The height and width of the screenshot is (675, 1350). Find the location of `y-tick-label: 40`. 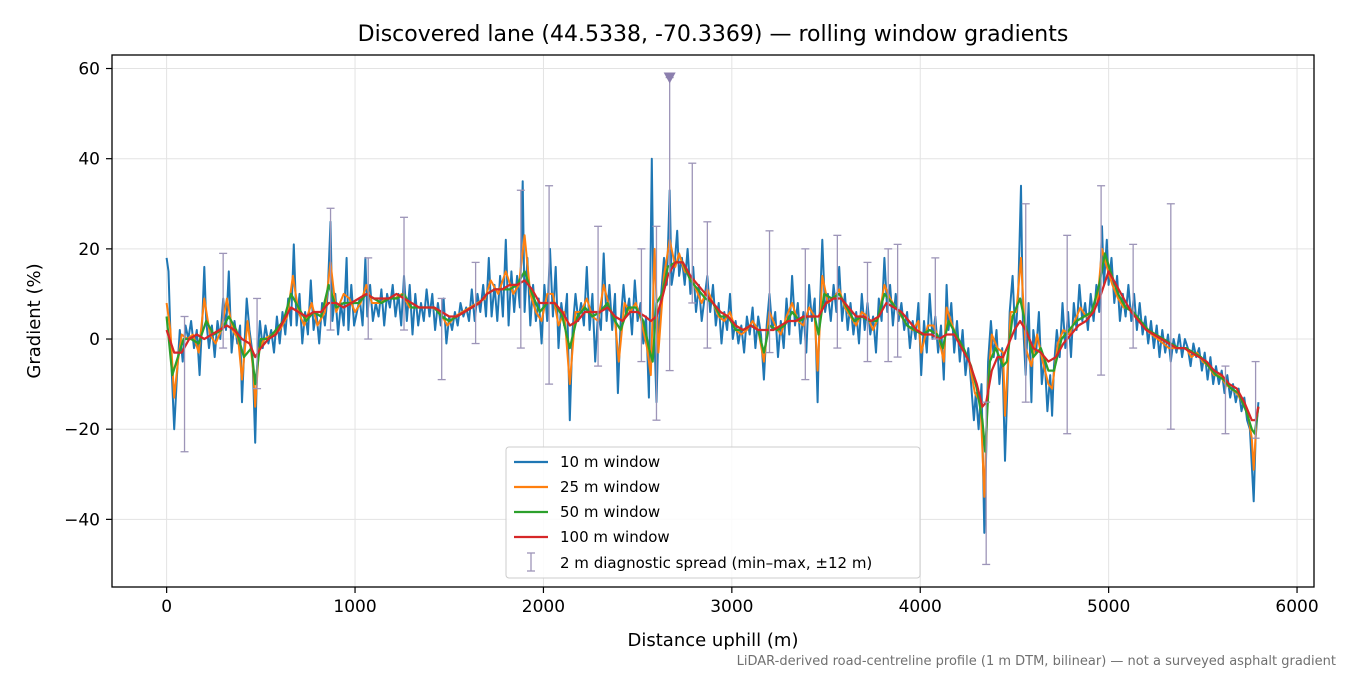

y-tick-label: 40 is located at coordinates (89, 160).